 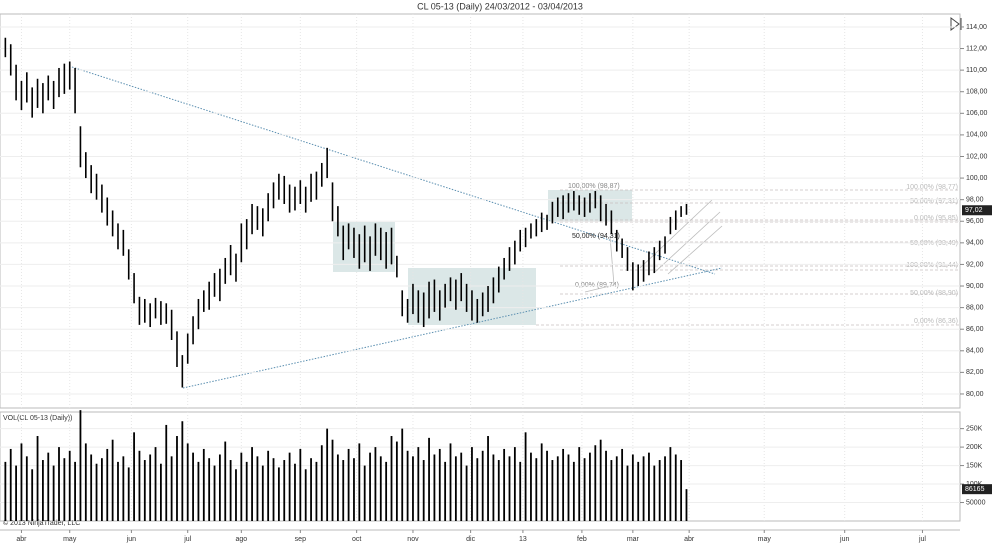 I want to click on last-price-box, so click(x=977, y=210).